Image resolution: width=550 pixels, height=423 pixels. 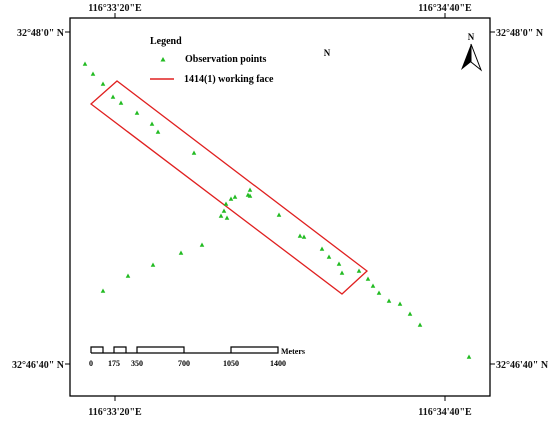 What do you see at coordinates (115, 8) in the screenshot?
I see `coord-top-left: 116°33'20"E` at bounding box center [115, 8].